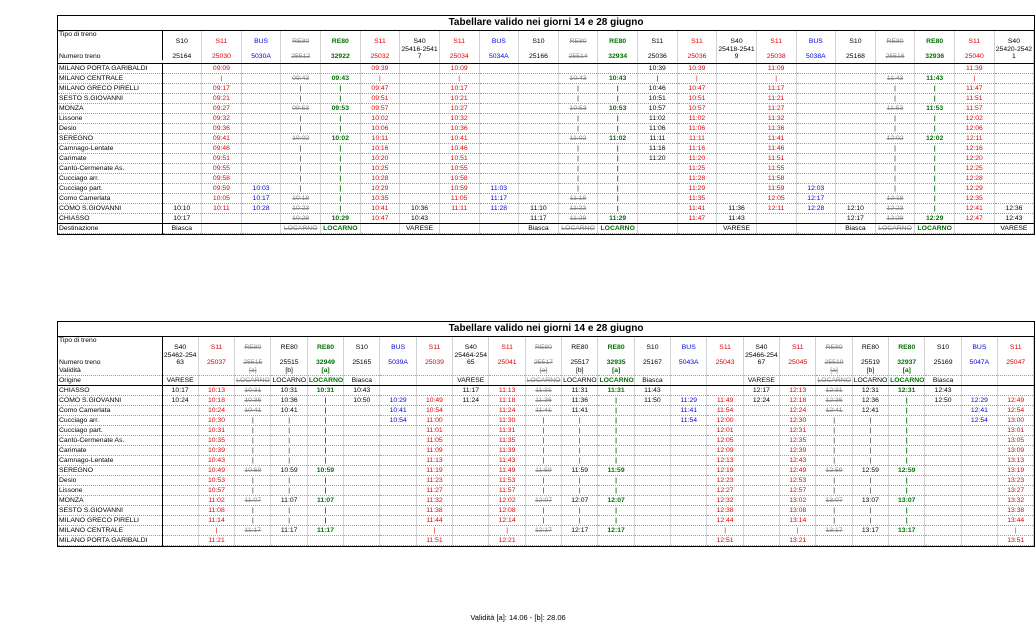  I want to click on time-cell: 11:16, so click(697, 148).